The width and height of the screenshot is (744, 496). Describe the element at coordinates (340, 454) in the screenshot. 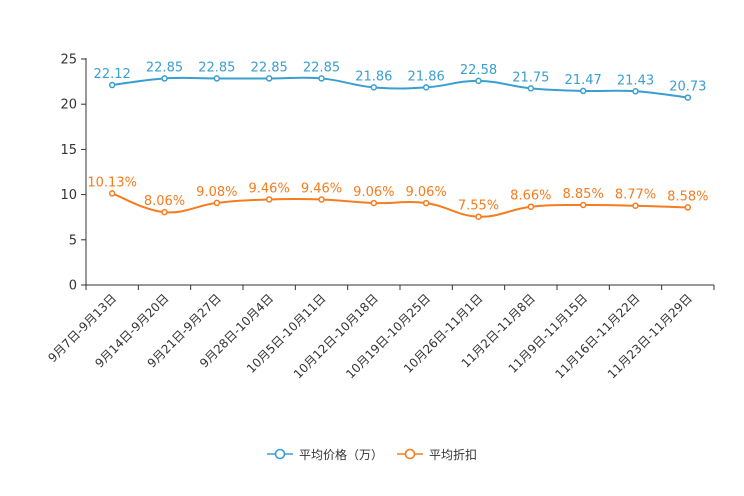

I see `legend-label-price: 平均价格（万）` at that location.